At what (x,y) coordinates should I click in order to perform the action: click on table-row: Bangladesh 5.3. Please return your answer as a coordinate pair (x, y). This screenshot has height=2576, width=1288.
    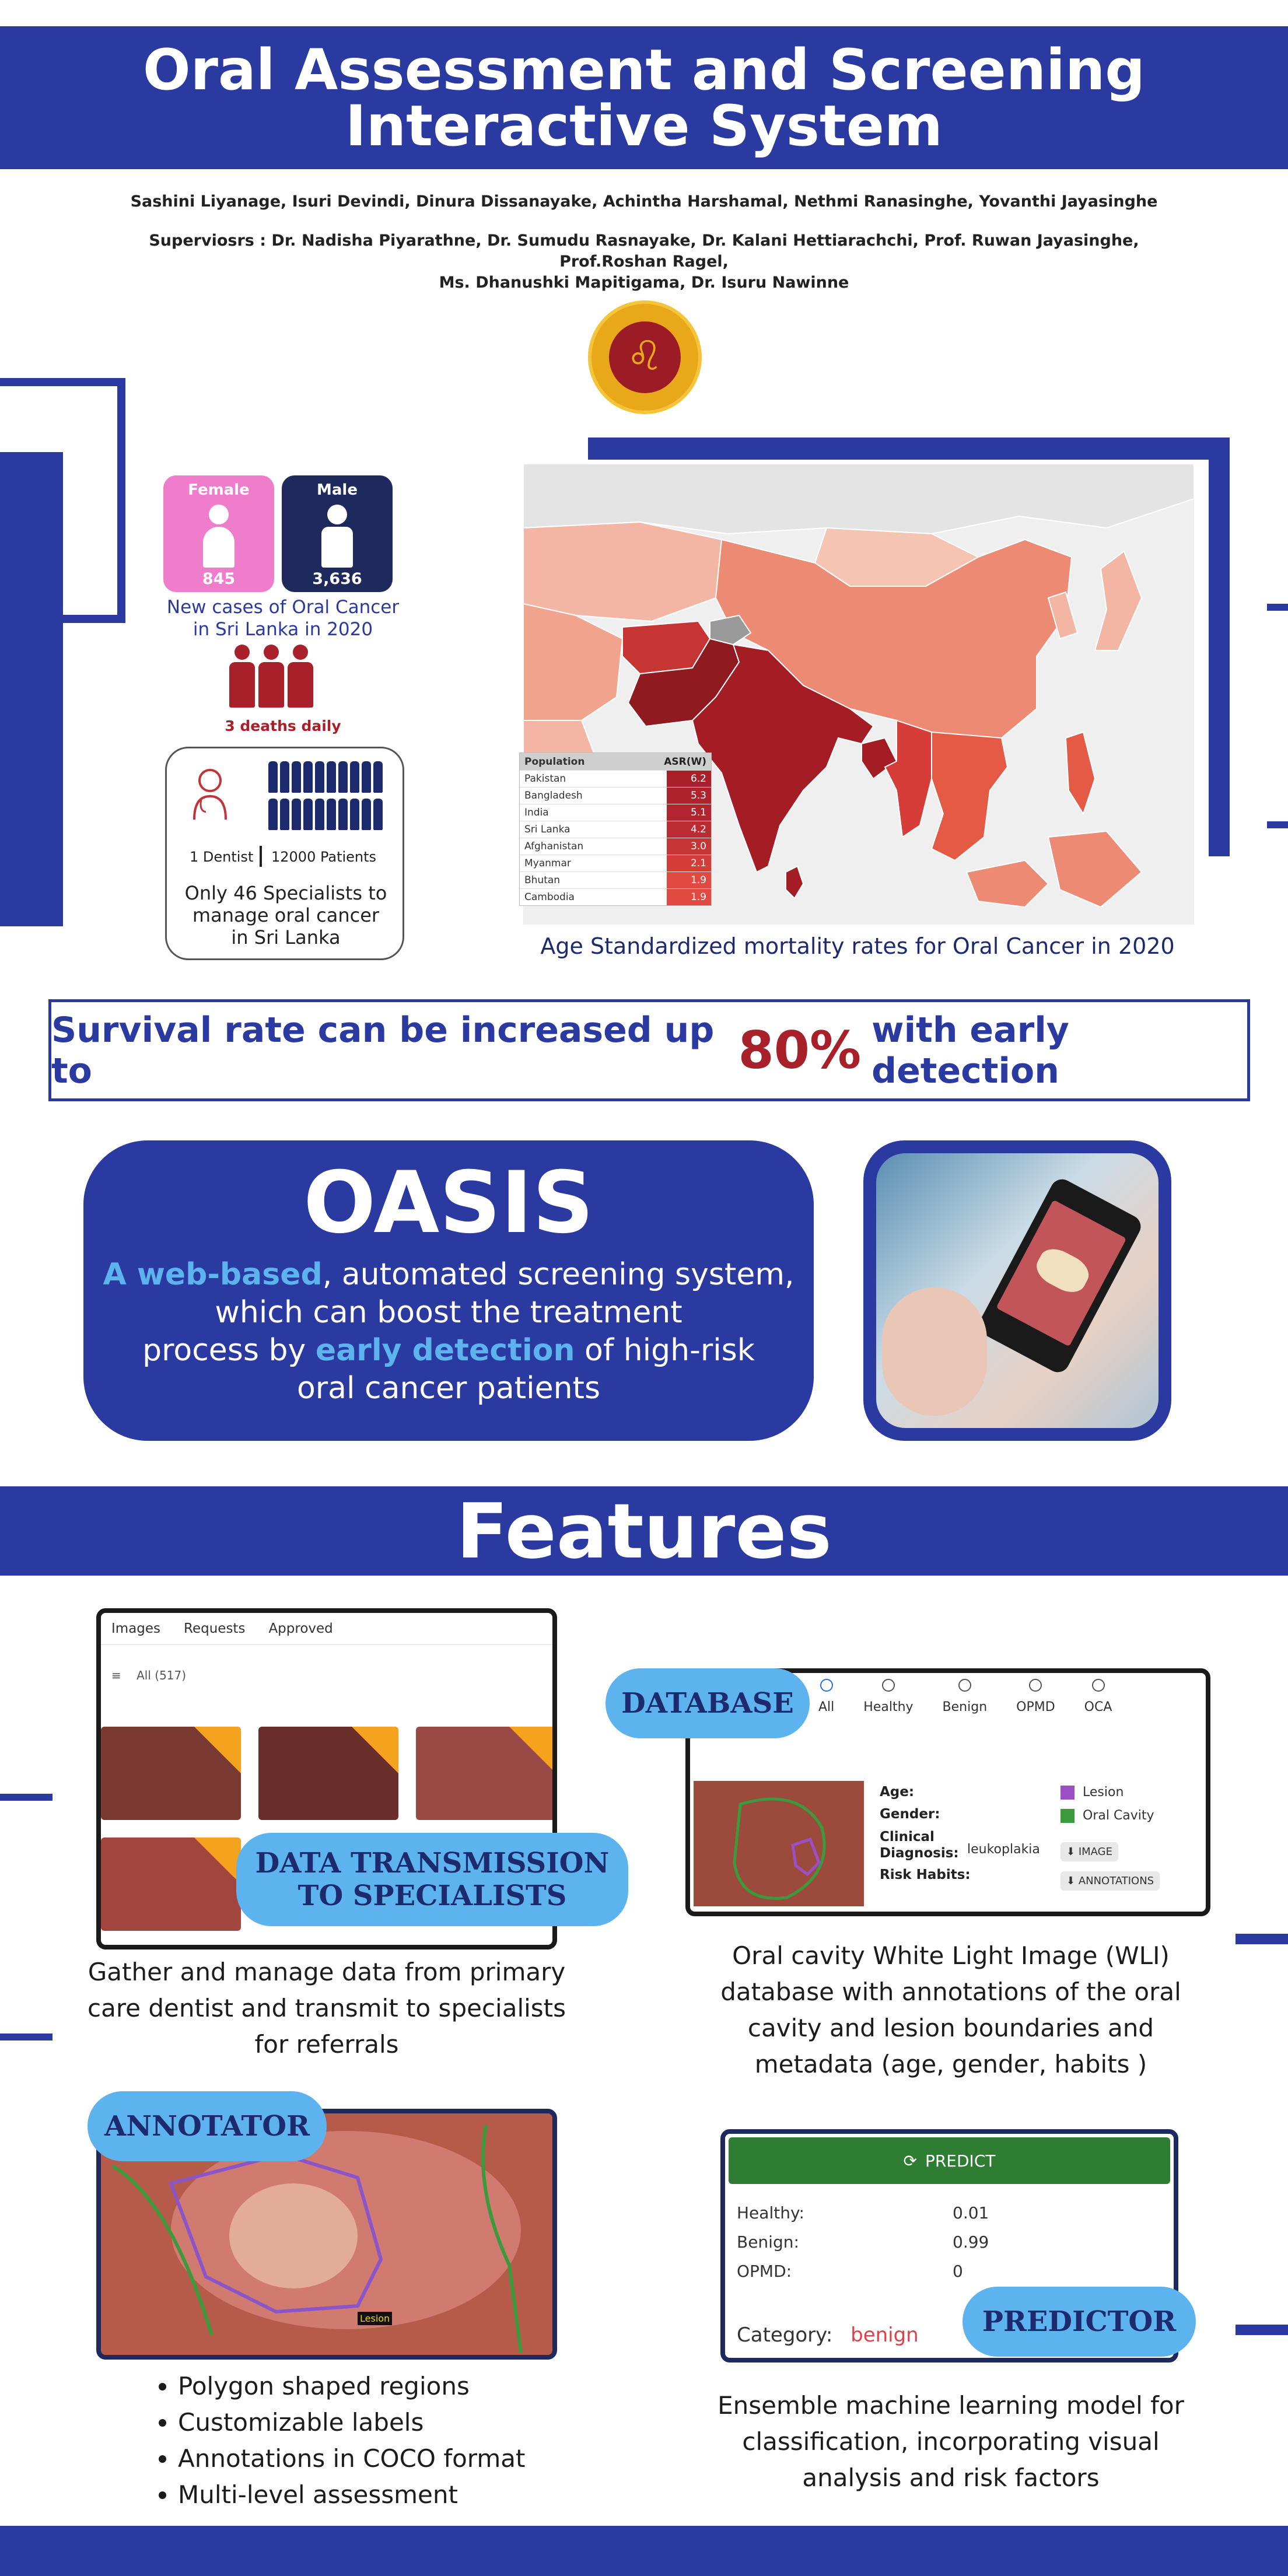
    Looking at the image, I should click on (615, 795).